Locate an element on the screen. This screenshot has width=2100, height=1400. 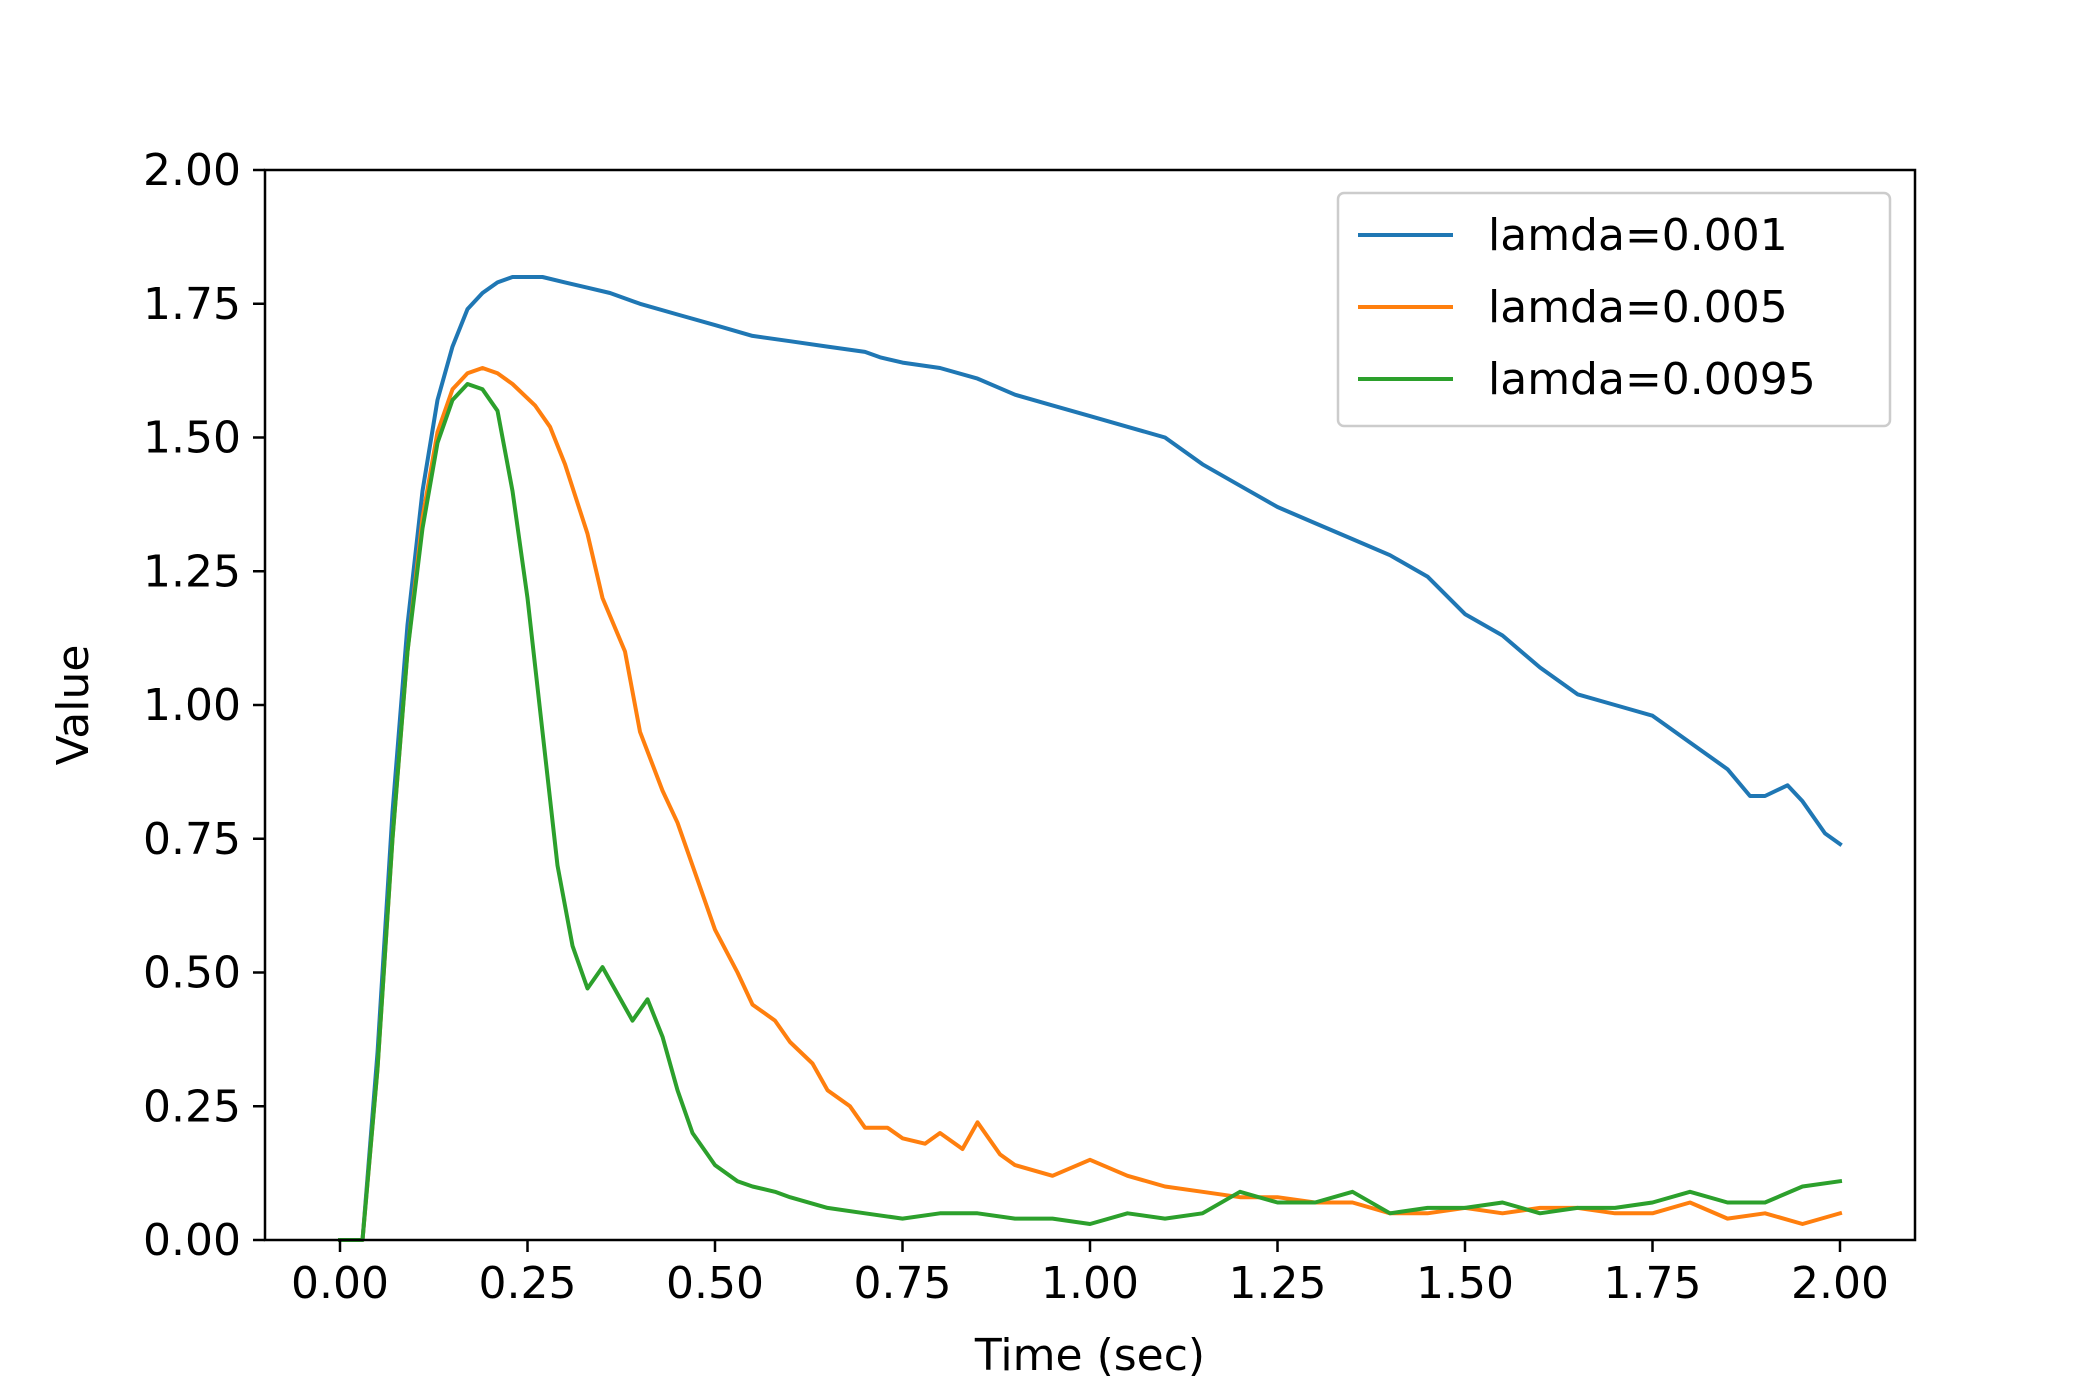
y-tick-label: 1.25 is located at coordinates (192, 571).